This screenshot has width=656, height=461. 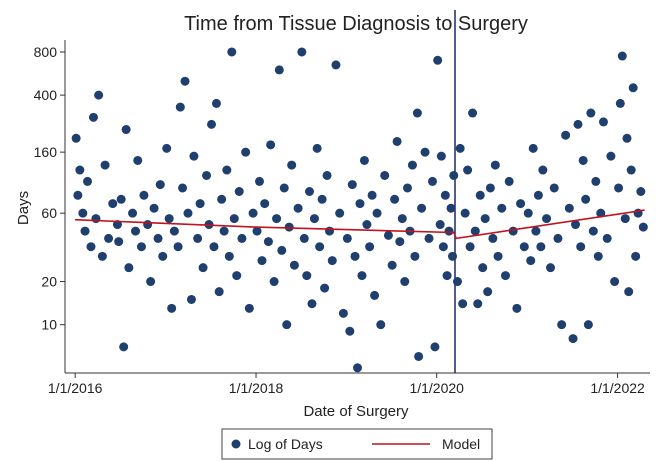 I want to click on y-tick-label: 10, so click(x=49, y=325).